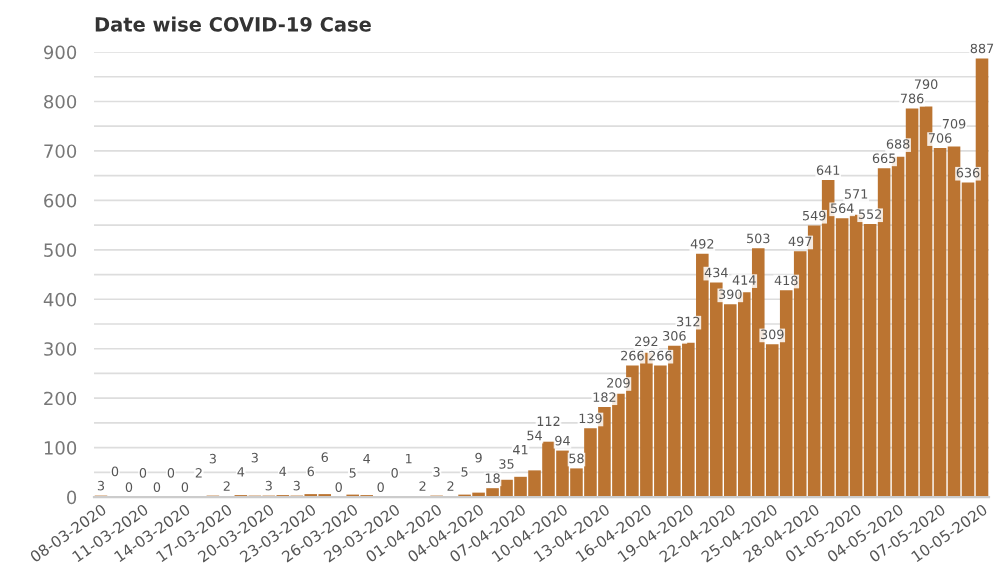  Describe the element at coordinates (60, 52) in the screenshot. I see `y-tick-label: 900` at that location.